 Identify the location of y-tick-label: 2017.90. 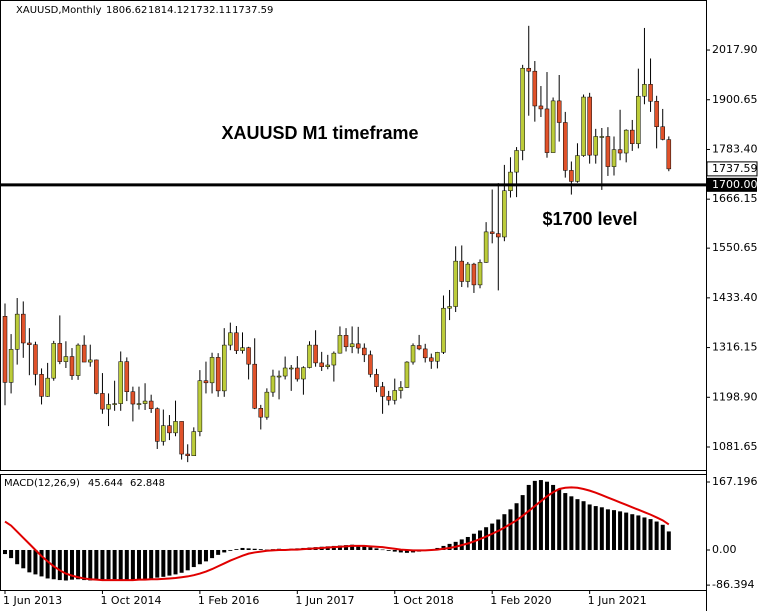
(735, 49).